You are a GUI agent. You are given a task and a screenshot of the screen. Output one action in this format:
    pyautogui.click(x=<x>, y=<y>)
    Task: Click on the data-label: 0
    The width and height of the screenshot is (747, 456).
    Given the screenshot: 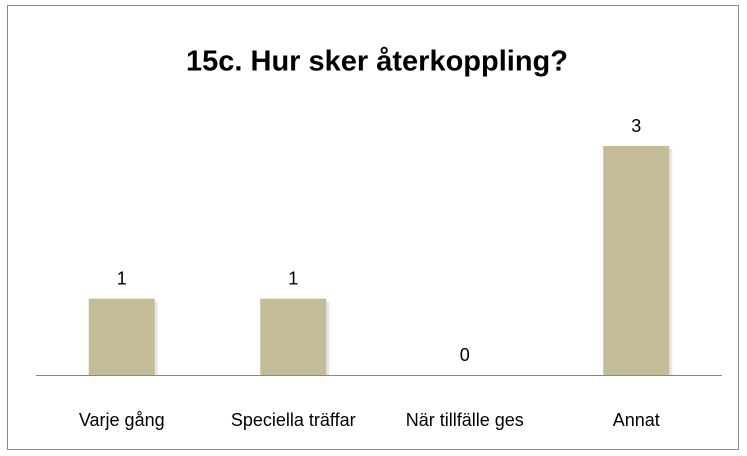 What is the action you would take?
    pyautogui.click(x=465, y=355)
    